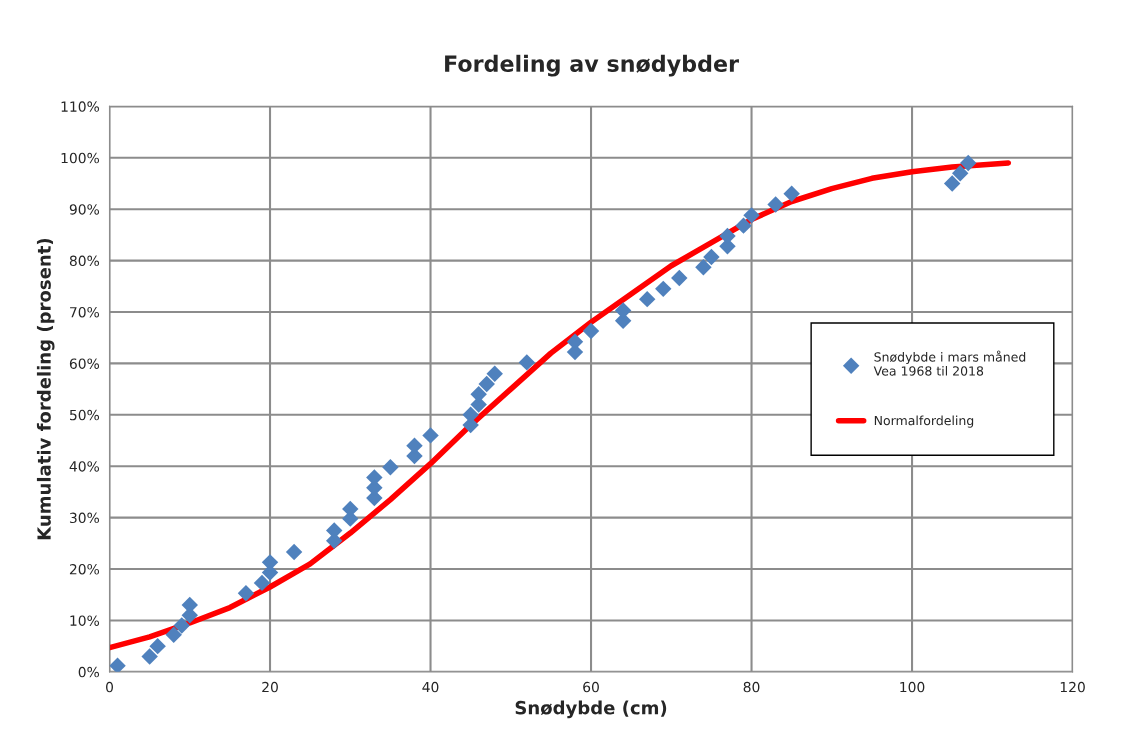 The width and height of the screenshot is (1129, 744). I want to click on y-tick-label: 50%, so click(84, 415).